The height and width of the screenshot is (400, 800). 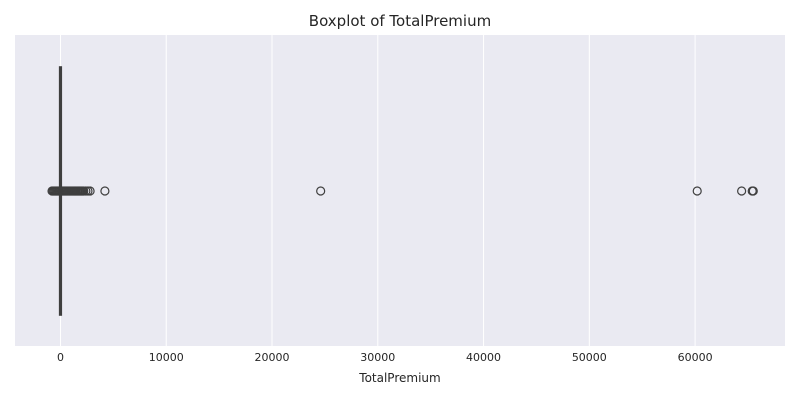 I want to click on x-tick-label: 0, so click(x=60, y=357).